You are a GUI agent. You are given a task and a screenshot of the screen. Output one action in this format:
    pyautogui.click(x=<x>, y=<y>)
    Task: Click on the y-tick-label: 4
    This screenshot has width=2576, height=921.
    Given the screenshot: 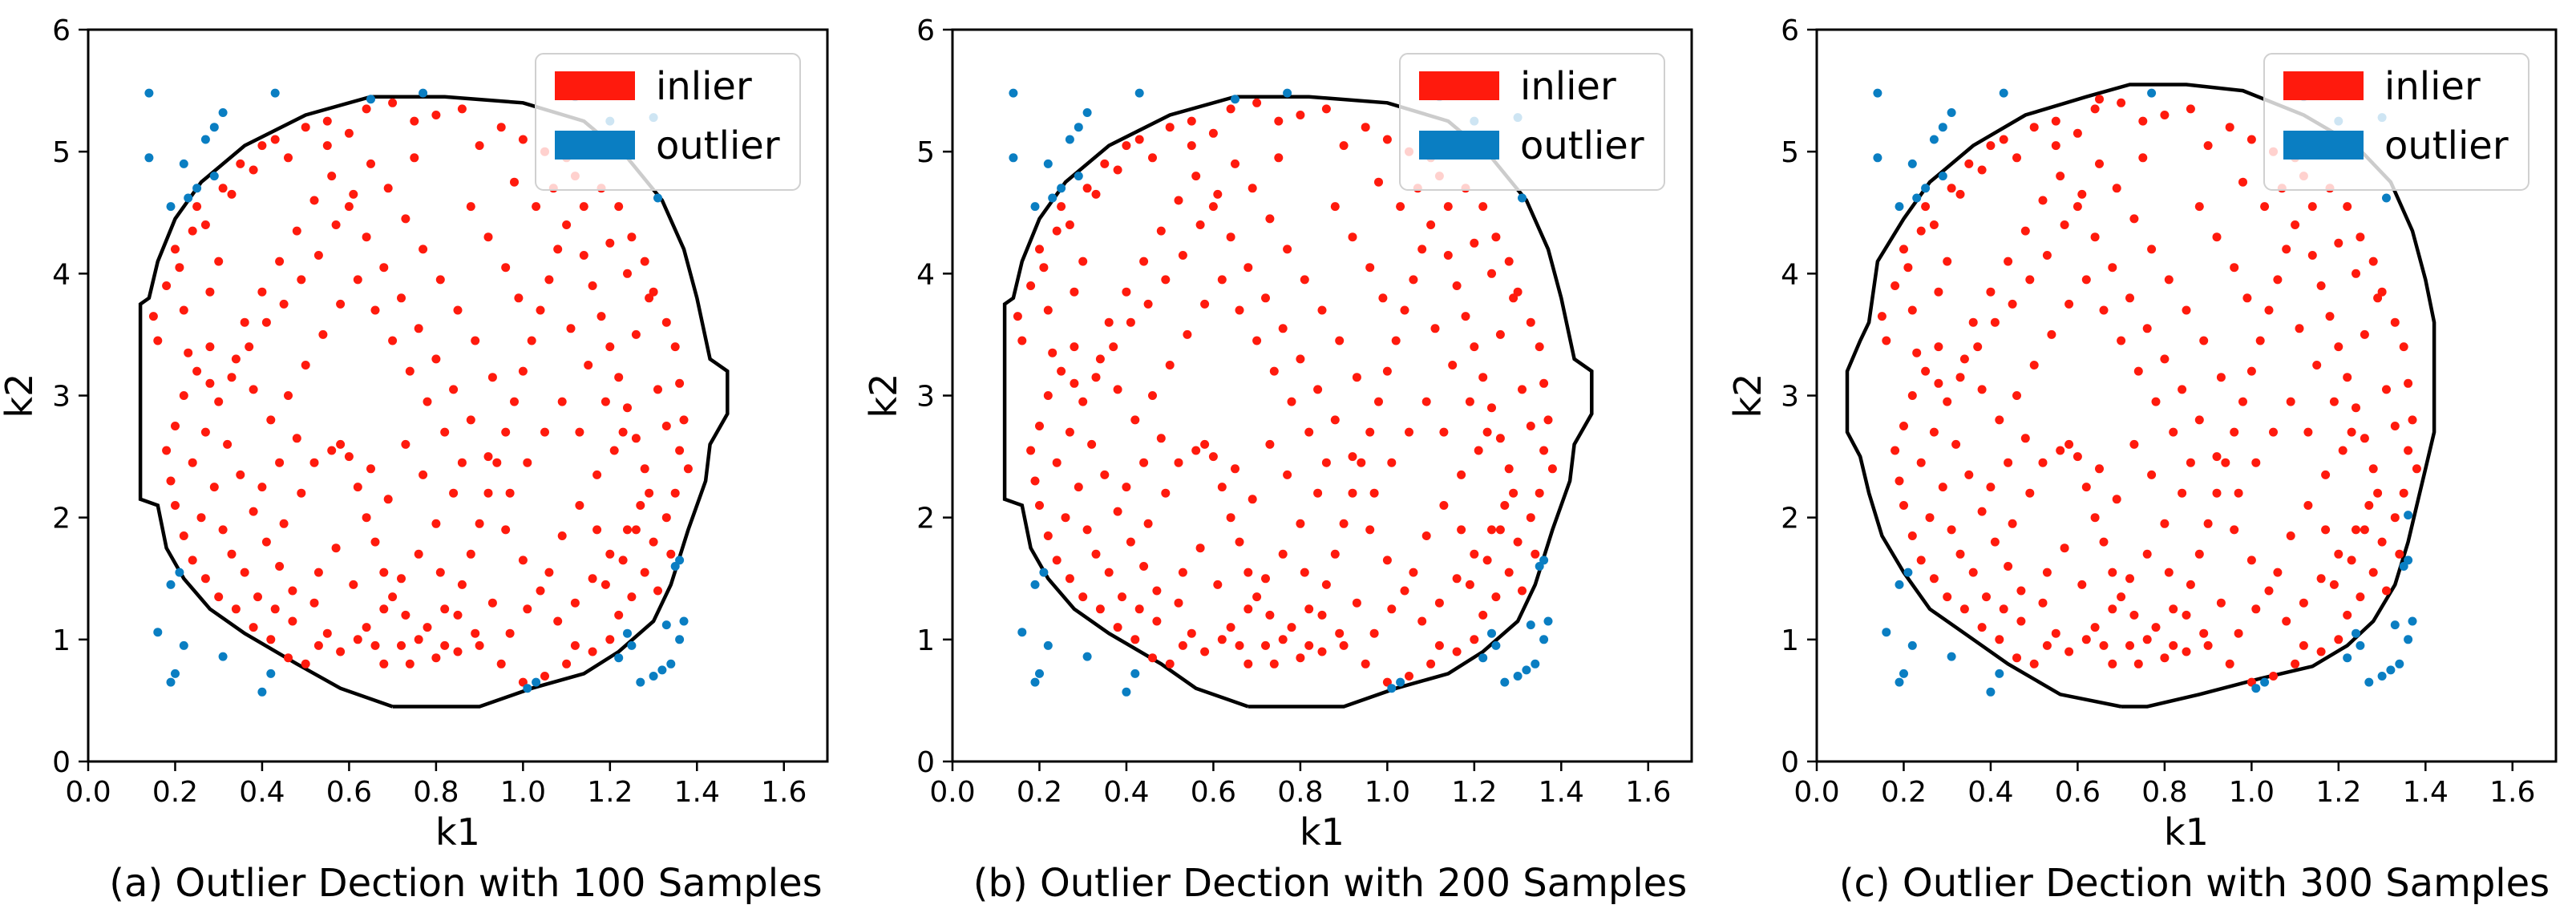 What is the action you would take?
    pyautogui.click(x=1790, y=274)
    